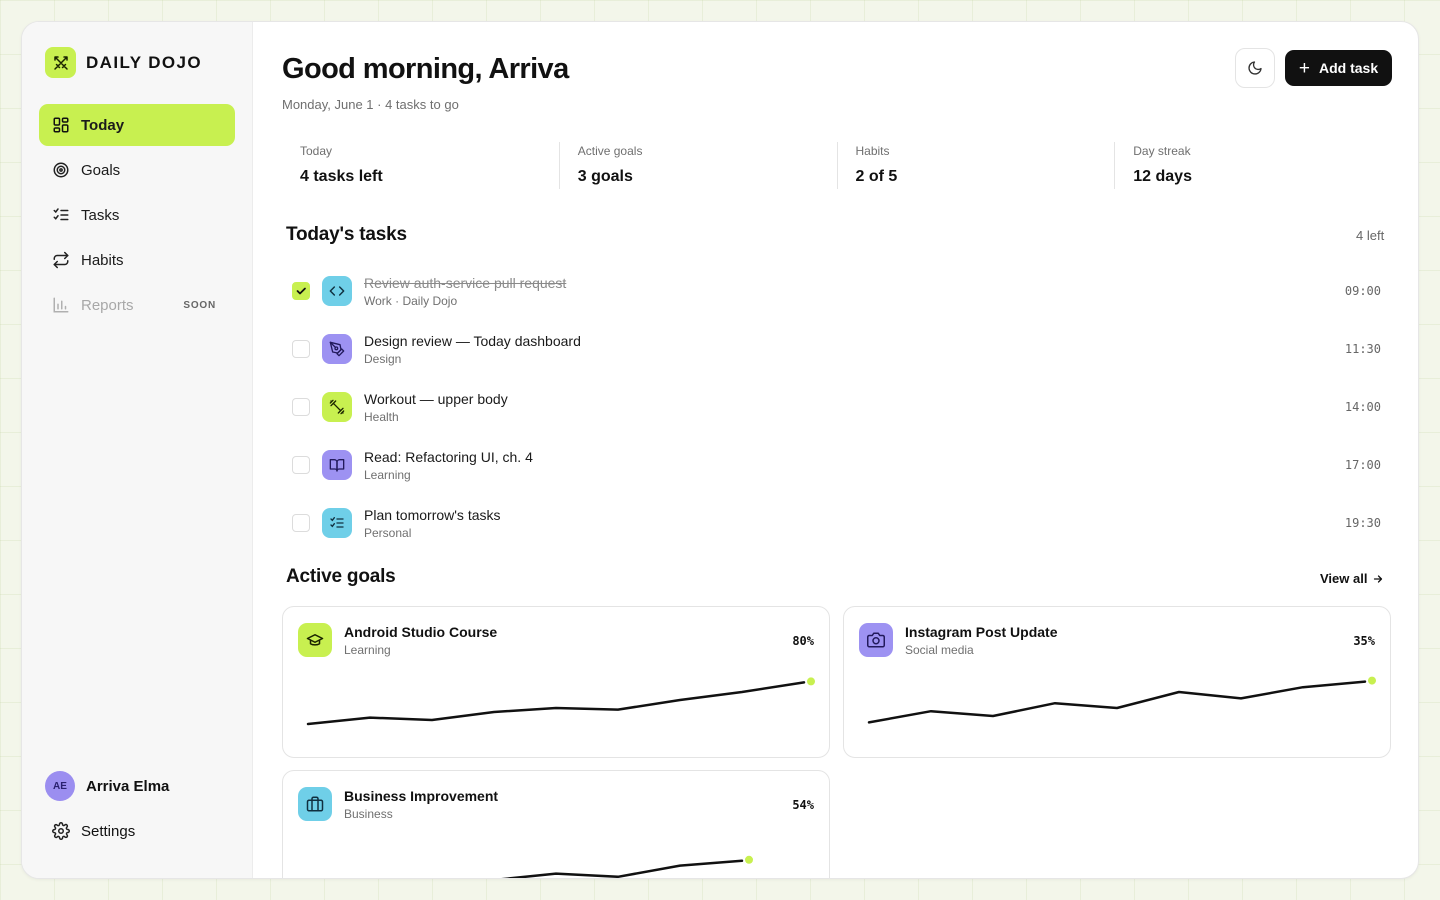  What do you see at coordinates (1162, 151) in the screenshot?
I see `stat-label: Day streak` at bounding box center [1162, 151].